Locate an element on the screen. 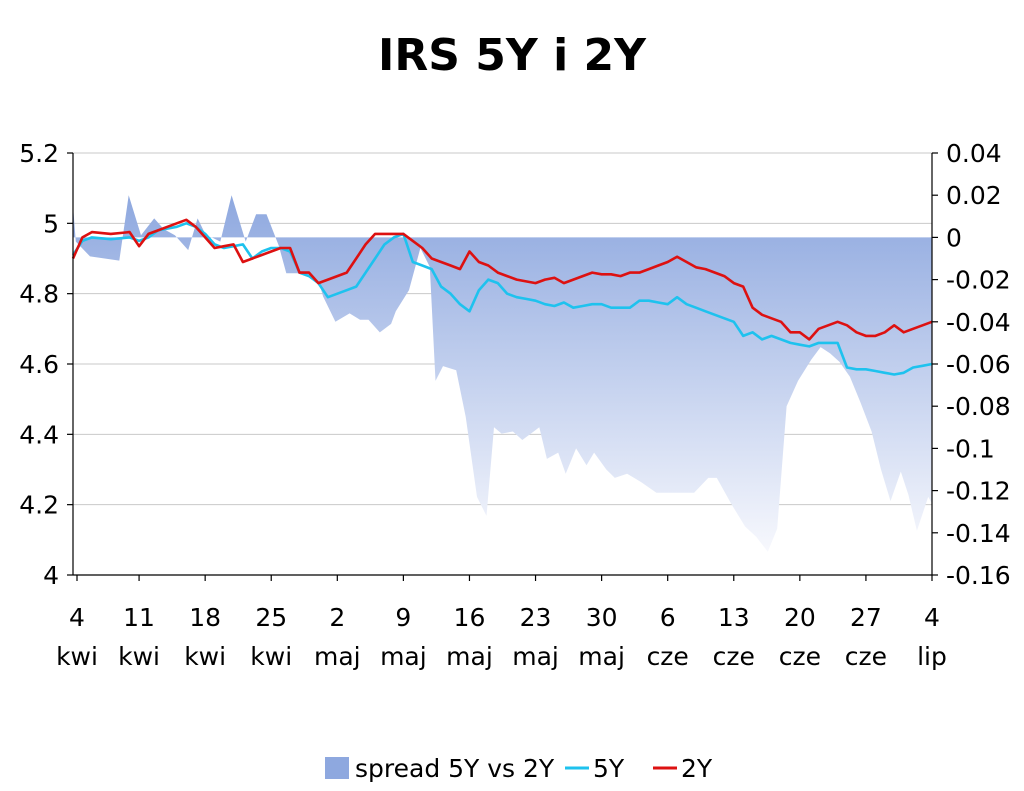  y-right-tick-label: -0.14 is located at coordinates (978, 533).